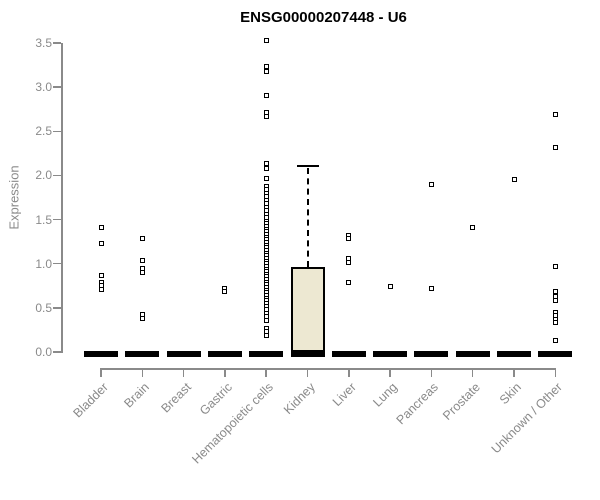  What do you see at coordinates (43, 307) in the screenshot?
I see `y-tick-label: 0.5` at bounding box center [43, 307].